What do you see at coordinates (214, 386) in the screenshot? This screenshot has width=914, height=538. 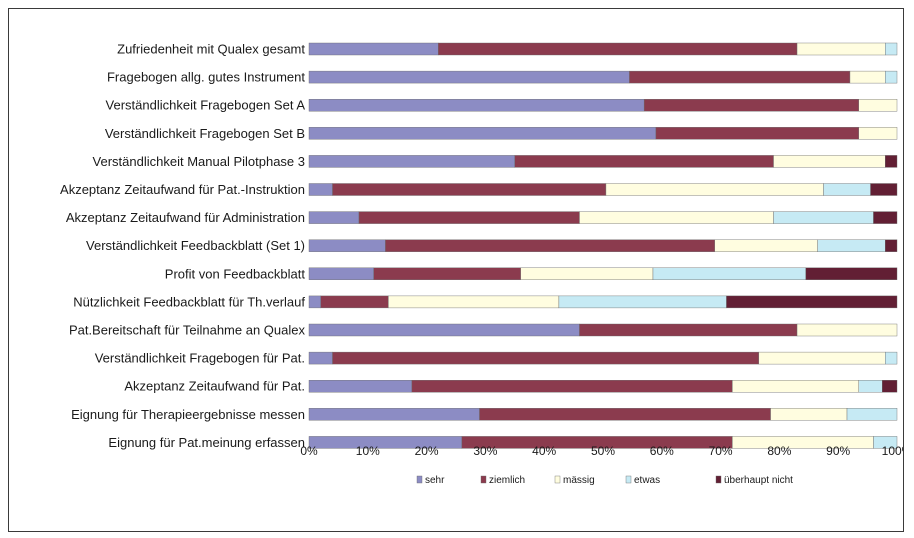 I see `category-label: Akzeptanz Zeitaufwand für Pat.` at bounding box center [214, 386].